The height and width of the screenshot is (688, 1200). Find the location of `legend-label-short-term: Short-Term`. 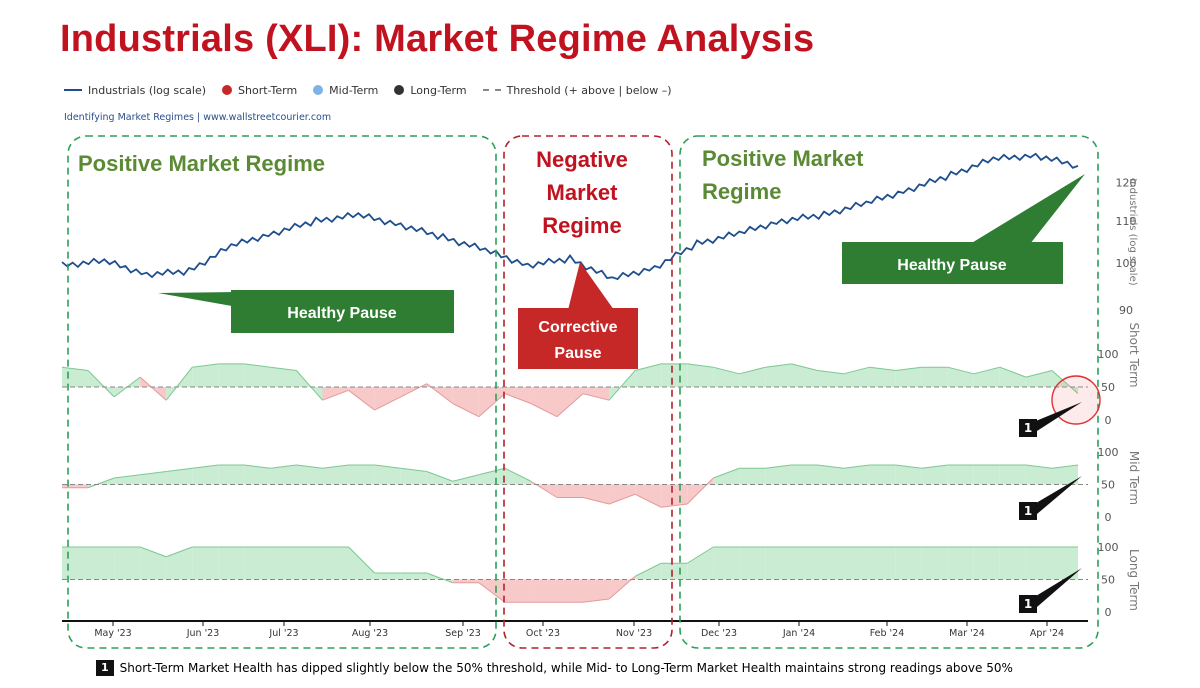

legend-label-short-term: Short-Term is located at coordinates (268, 90).